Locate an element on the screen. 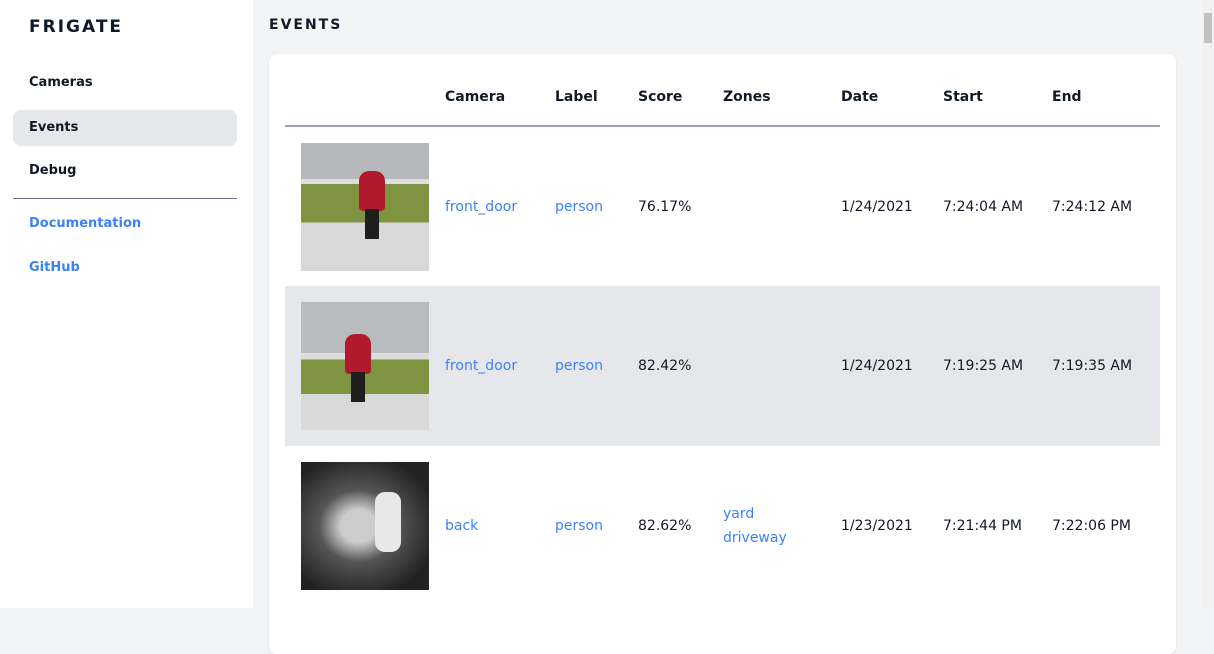 The image size is (1214, 654). github-link: GitHub is located at coordinates (54, 267).